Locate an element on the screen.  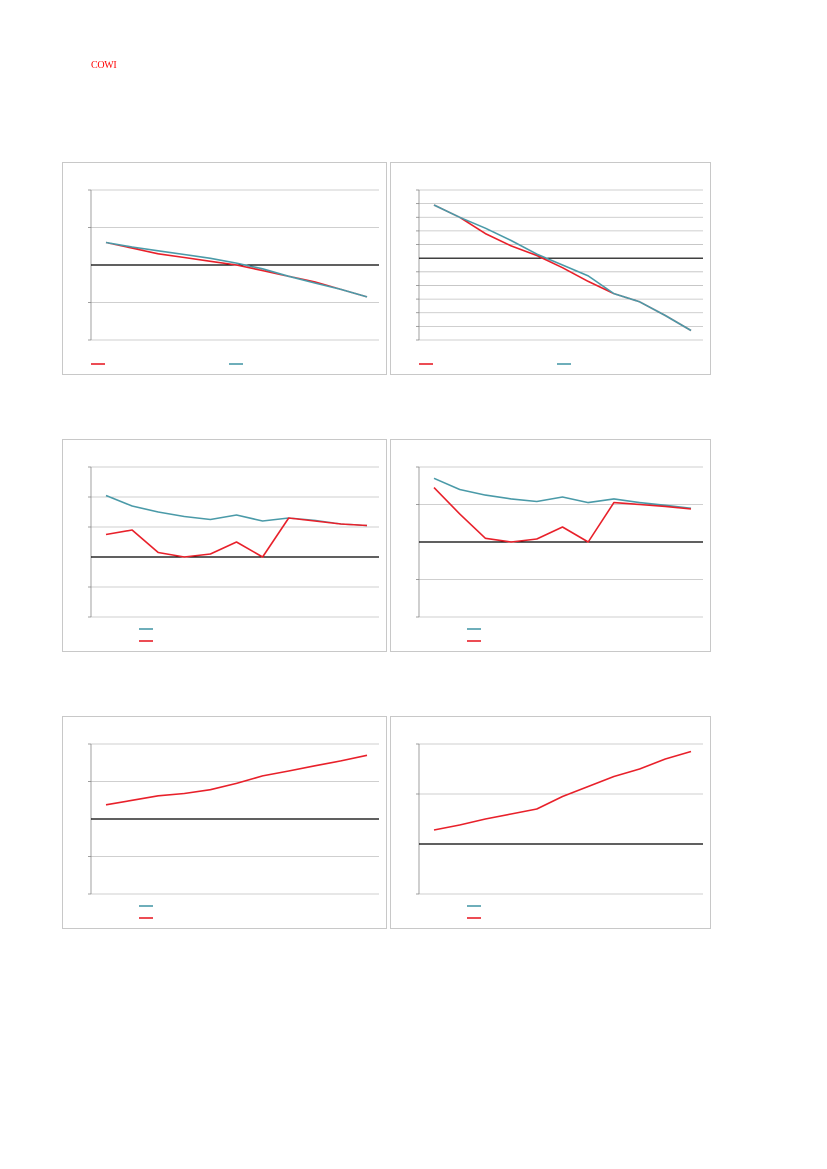
cowi-logo: COWI is located at coordinates (104, 65).